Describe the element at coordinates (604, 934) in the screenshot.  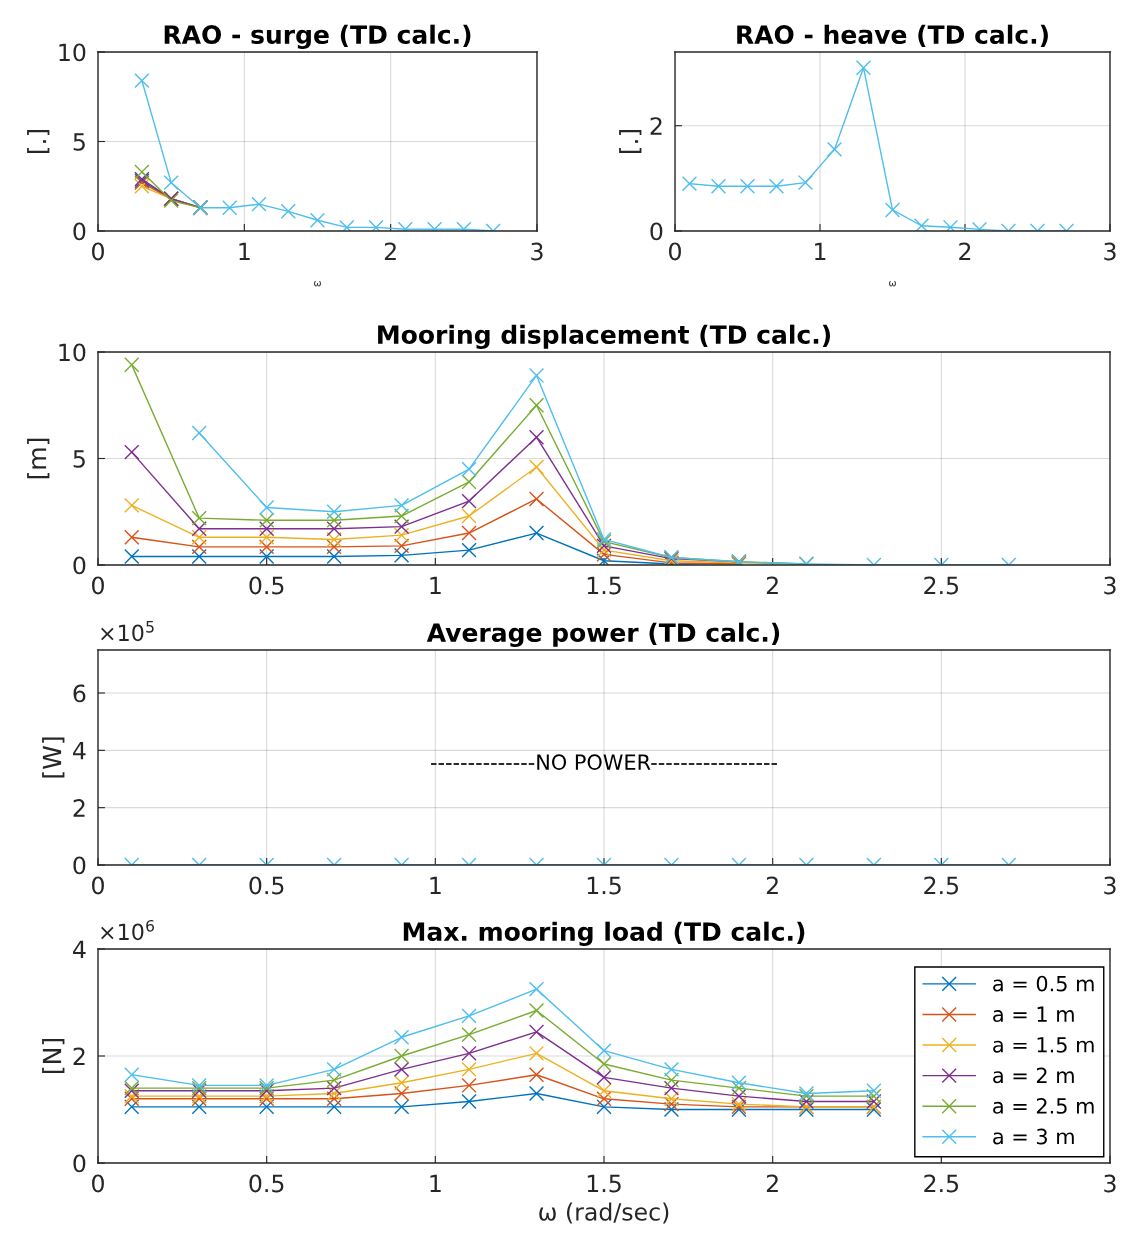
I see `chart-title: Max. mooring load (TD calc.)` at that location.